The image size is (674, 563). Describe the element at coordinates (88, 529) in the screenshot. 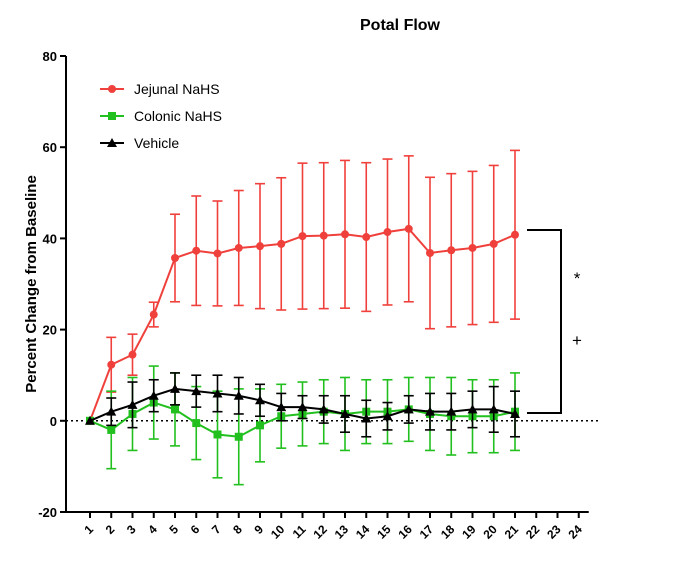

I see `x-tick-label: 1` at that location.